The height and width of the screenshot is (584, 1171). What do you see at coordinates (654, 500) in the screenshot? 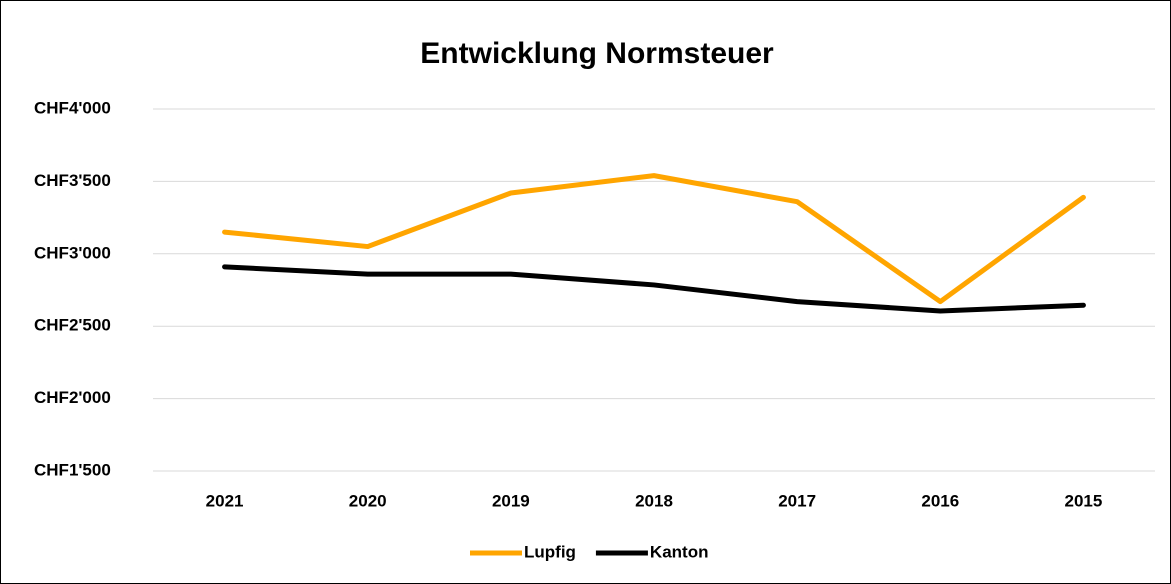
I see `x-tick-label: 2018` at bounding box center [654, 500].